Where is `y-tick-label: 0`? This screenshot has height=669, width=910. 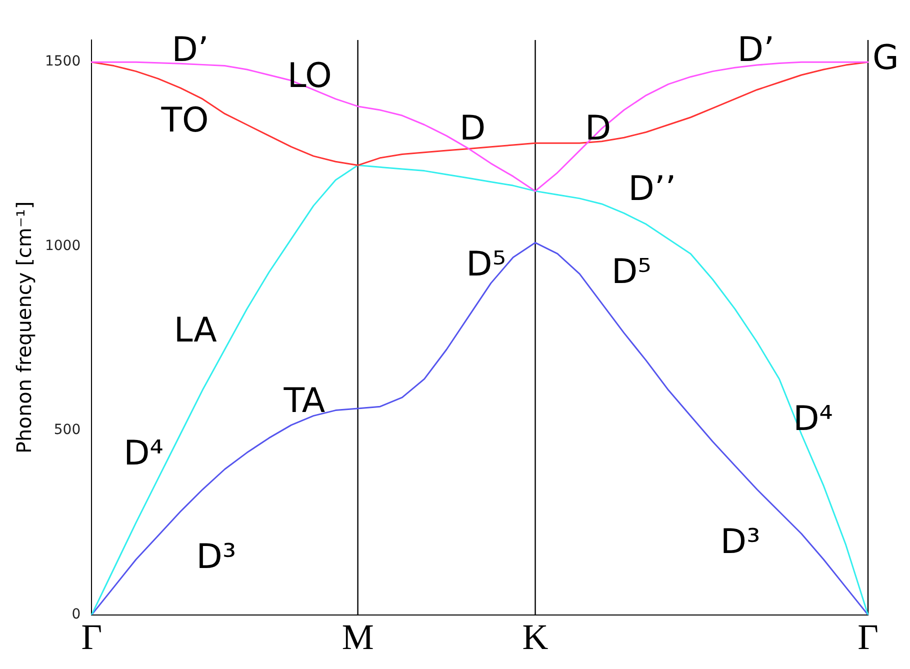
y-tick-label: 0 is located at coordinates (76, 614).